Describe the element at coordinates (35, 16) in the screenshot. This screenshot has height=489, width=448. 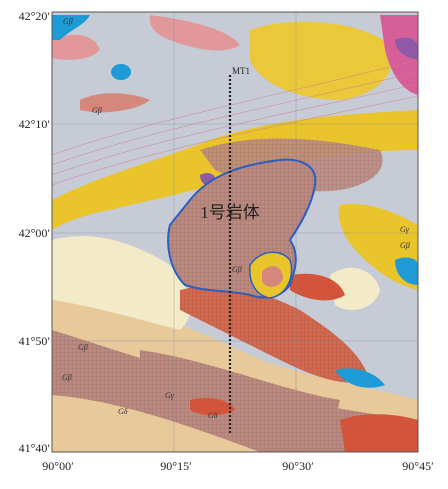
I see `lat-label: 42°20′` at that location.